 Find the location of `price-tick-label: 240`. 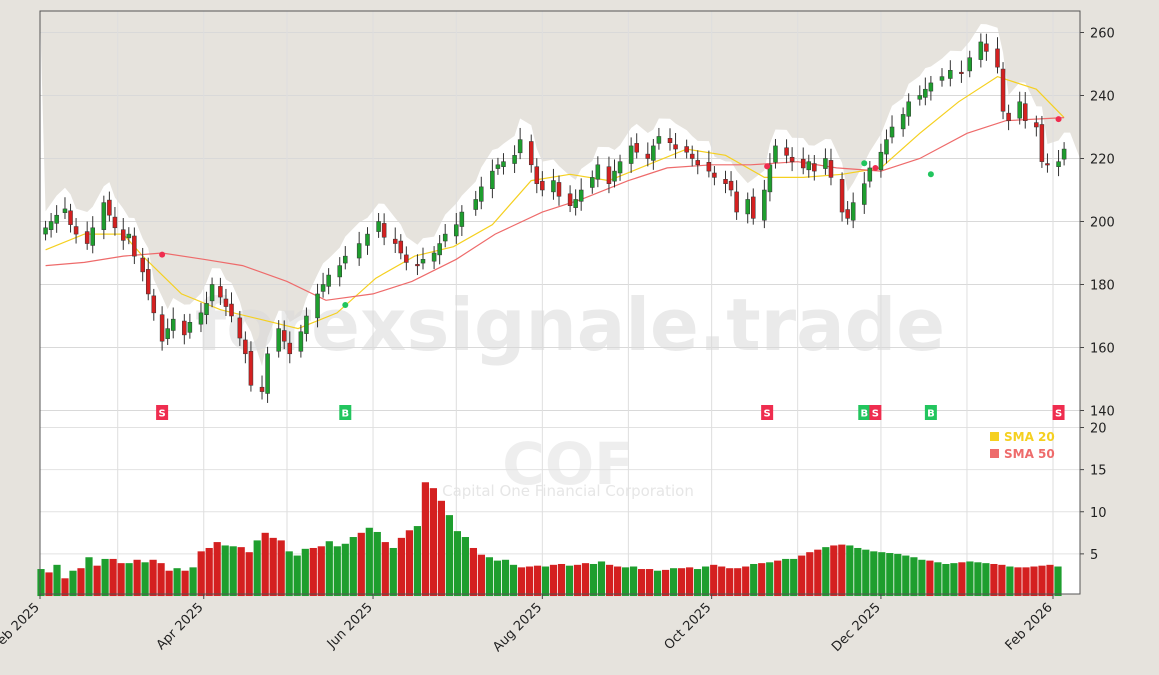

price-tick-label: 240 is located at coordinates (1102, 97).